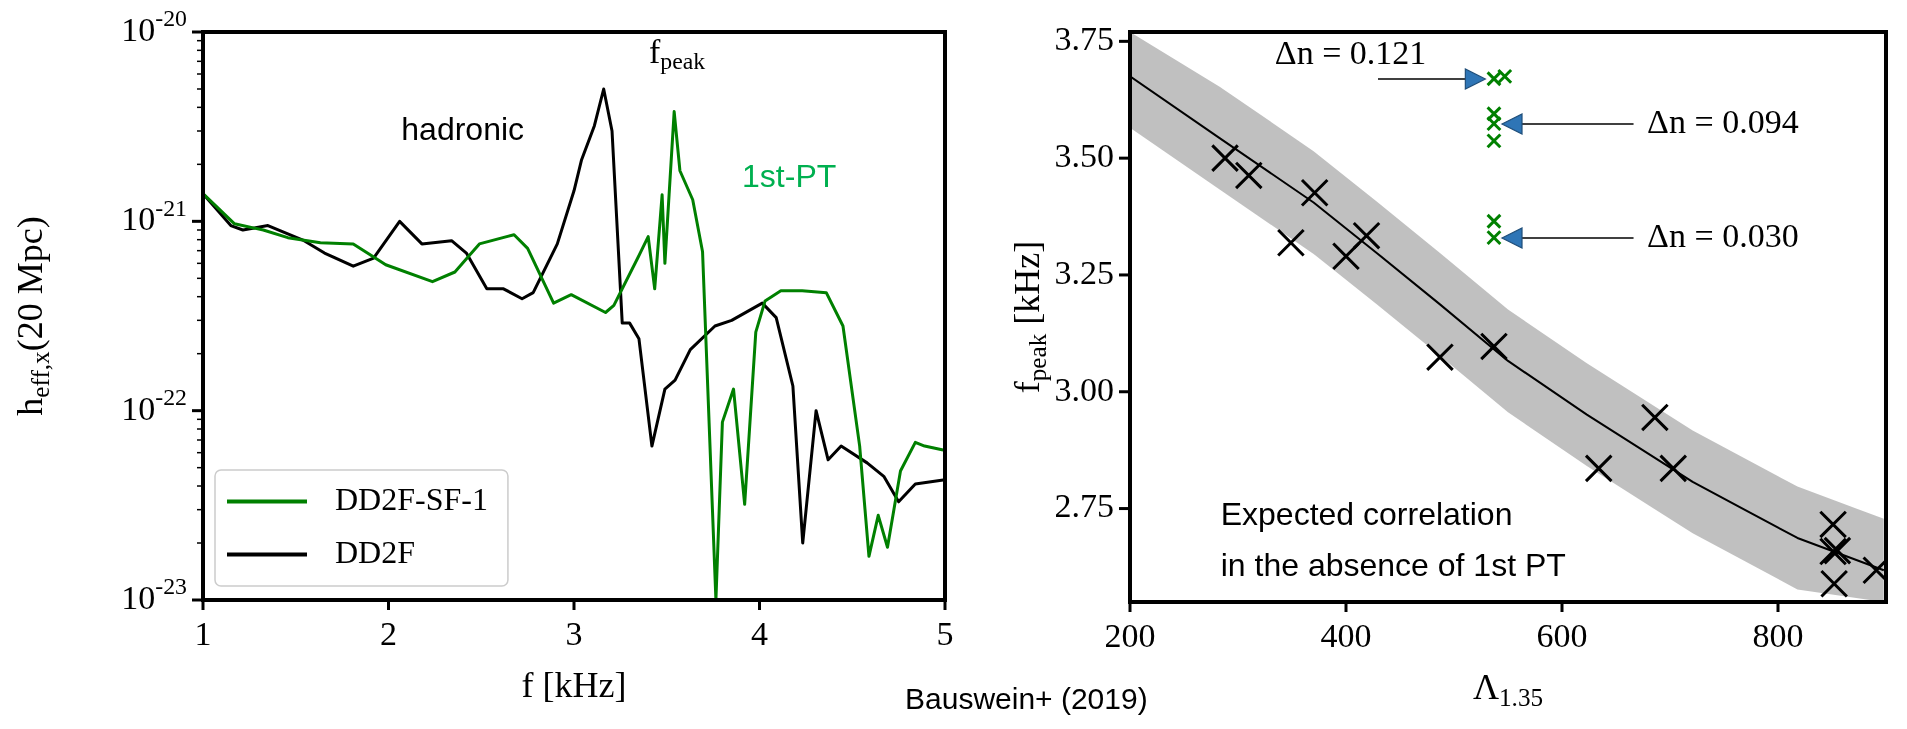  I want to click on x-tick-label: 400, so click(1346, 635).